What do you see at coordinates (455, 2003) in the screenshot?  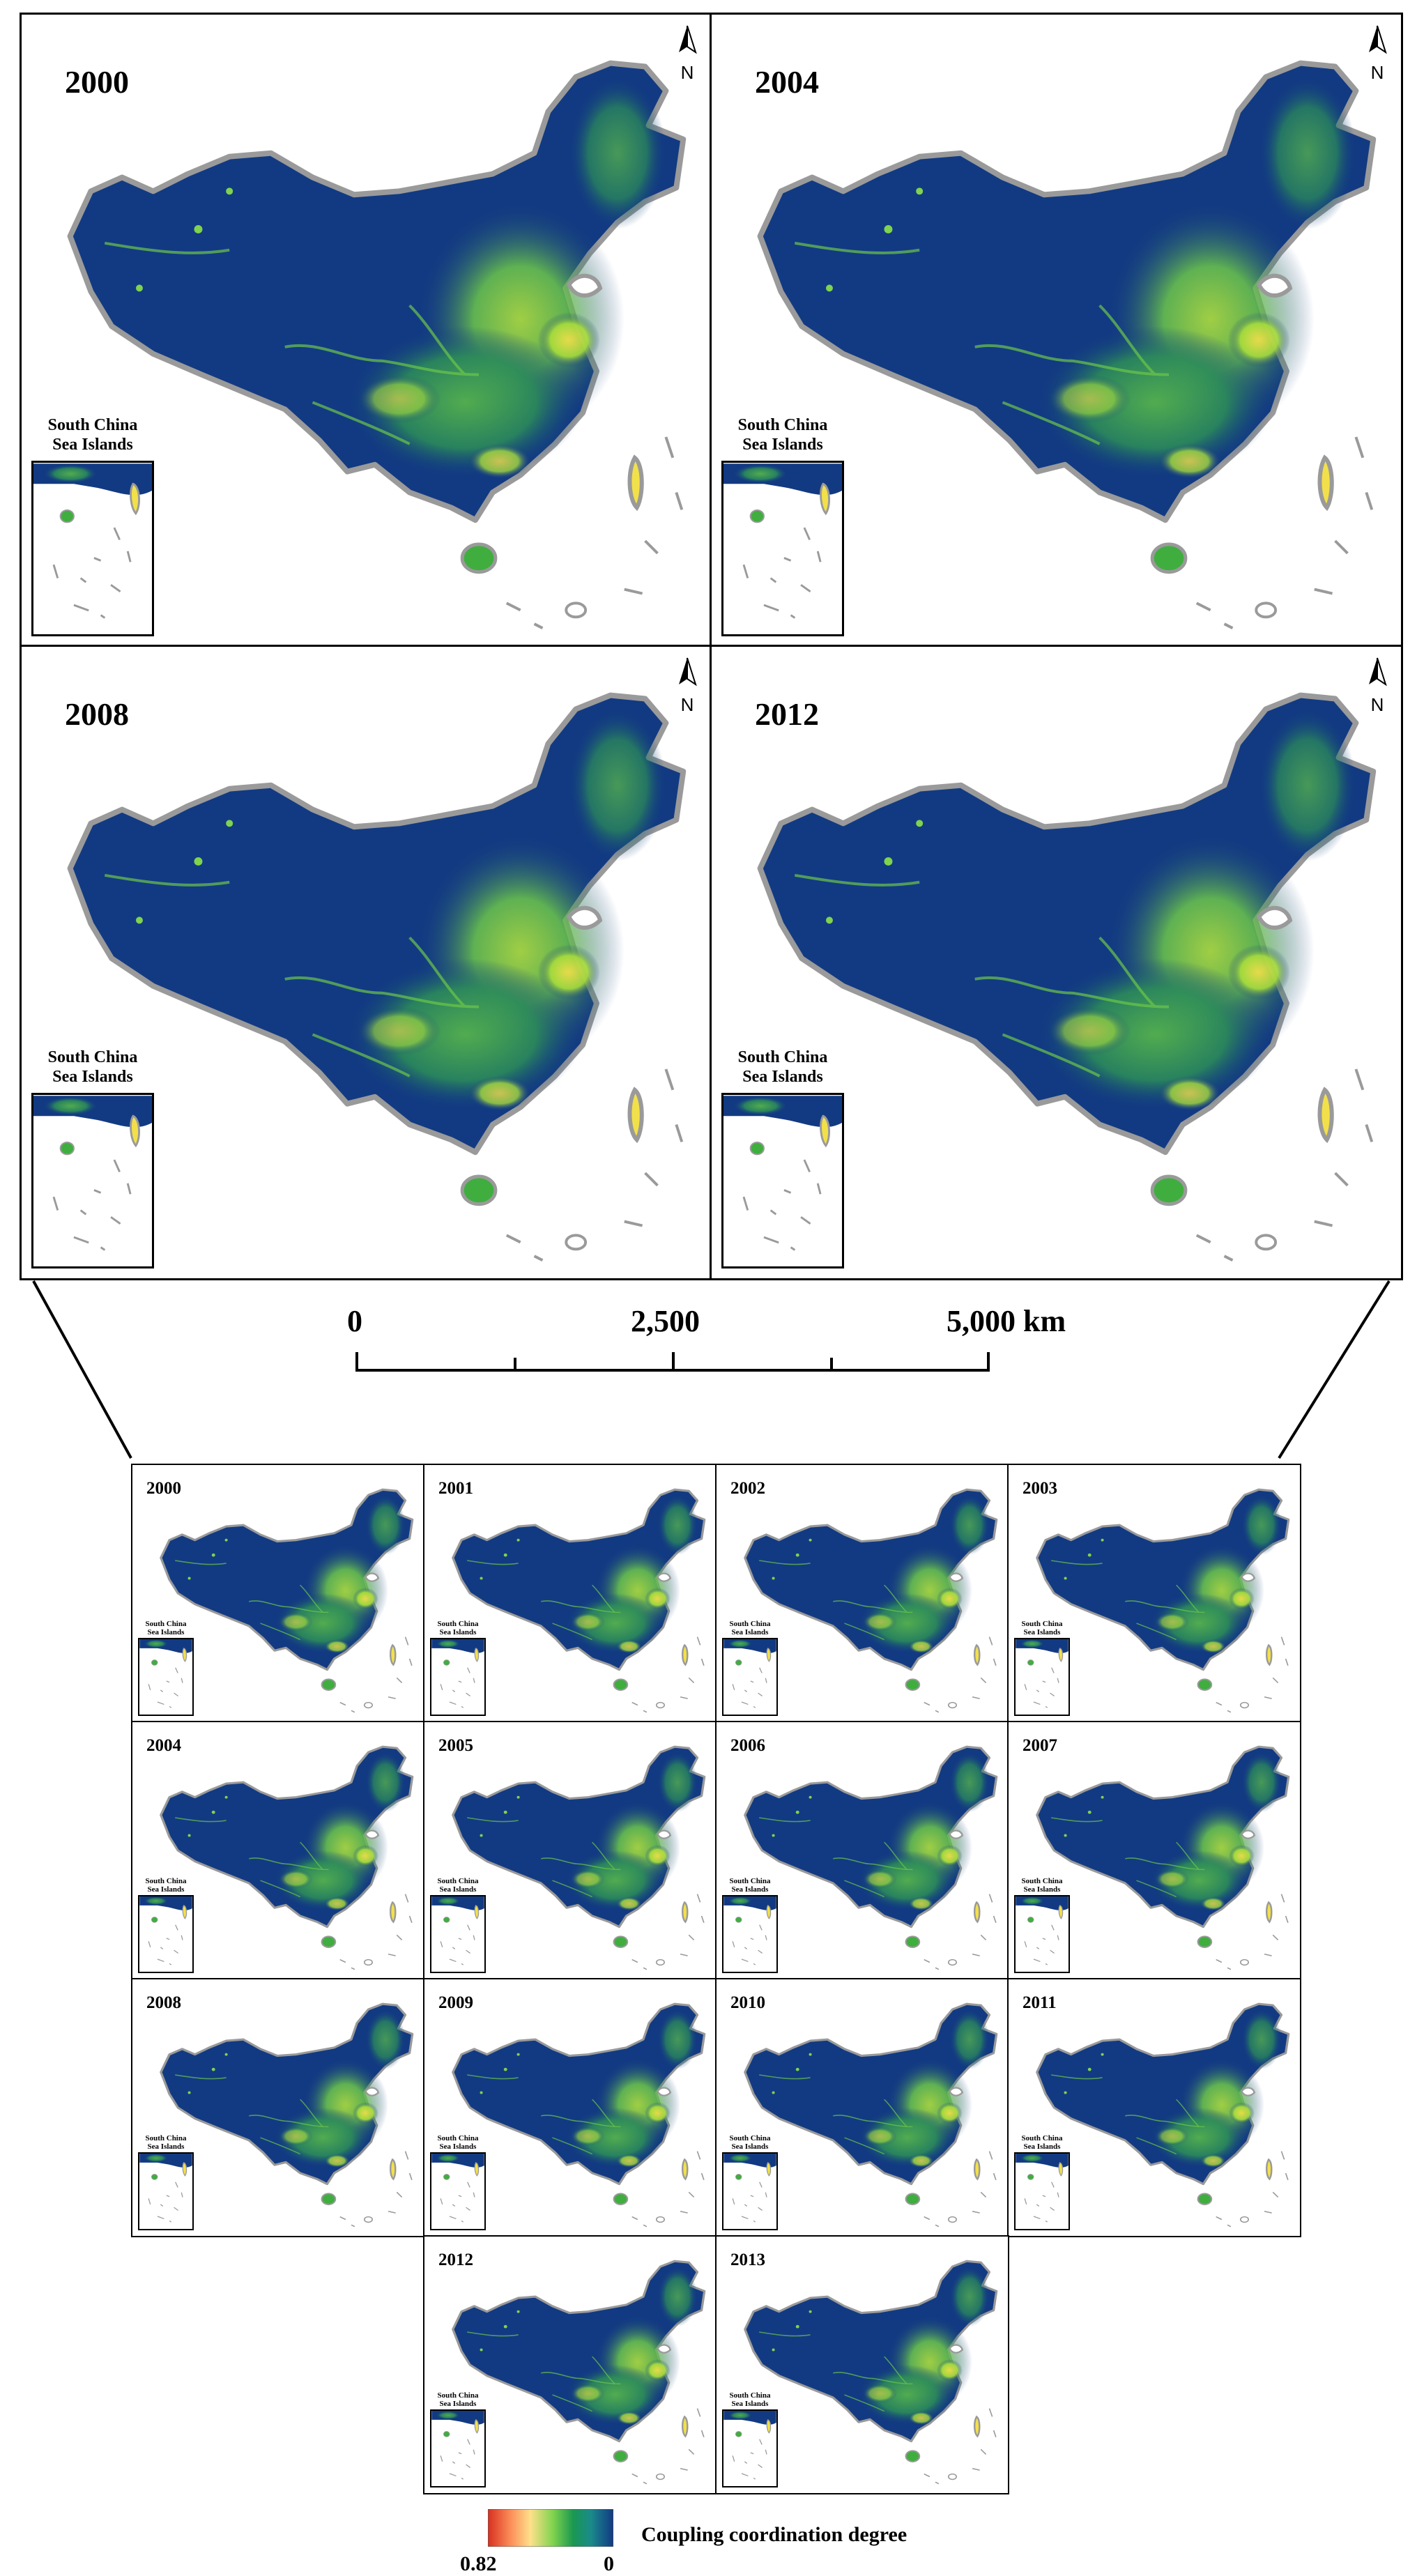 I see `panel-year-label: 2009` at bounding box center [455, 2003].